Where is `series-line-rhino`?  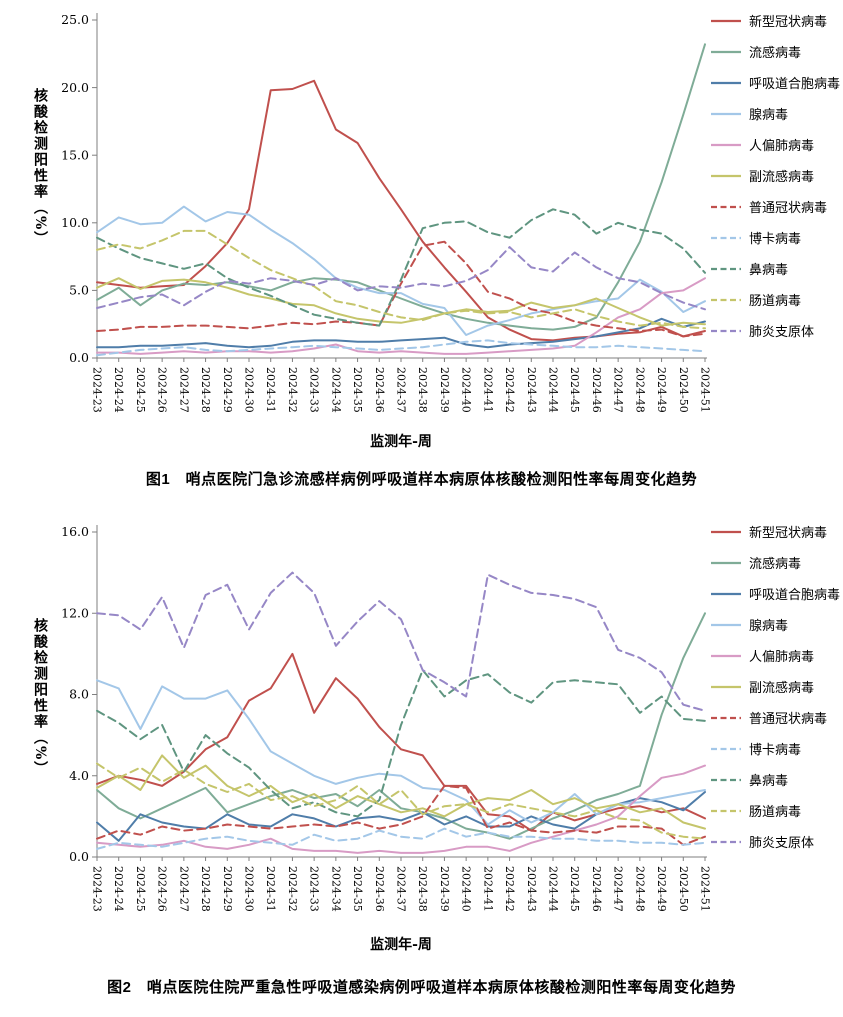
series-line-rhino is located at coordinates (401, 743).